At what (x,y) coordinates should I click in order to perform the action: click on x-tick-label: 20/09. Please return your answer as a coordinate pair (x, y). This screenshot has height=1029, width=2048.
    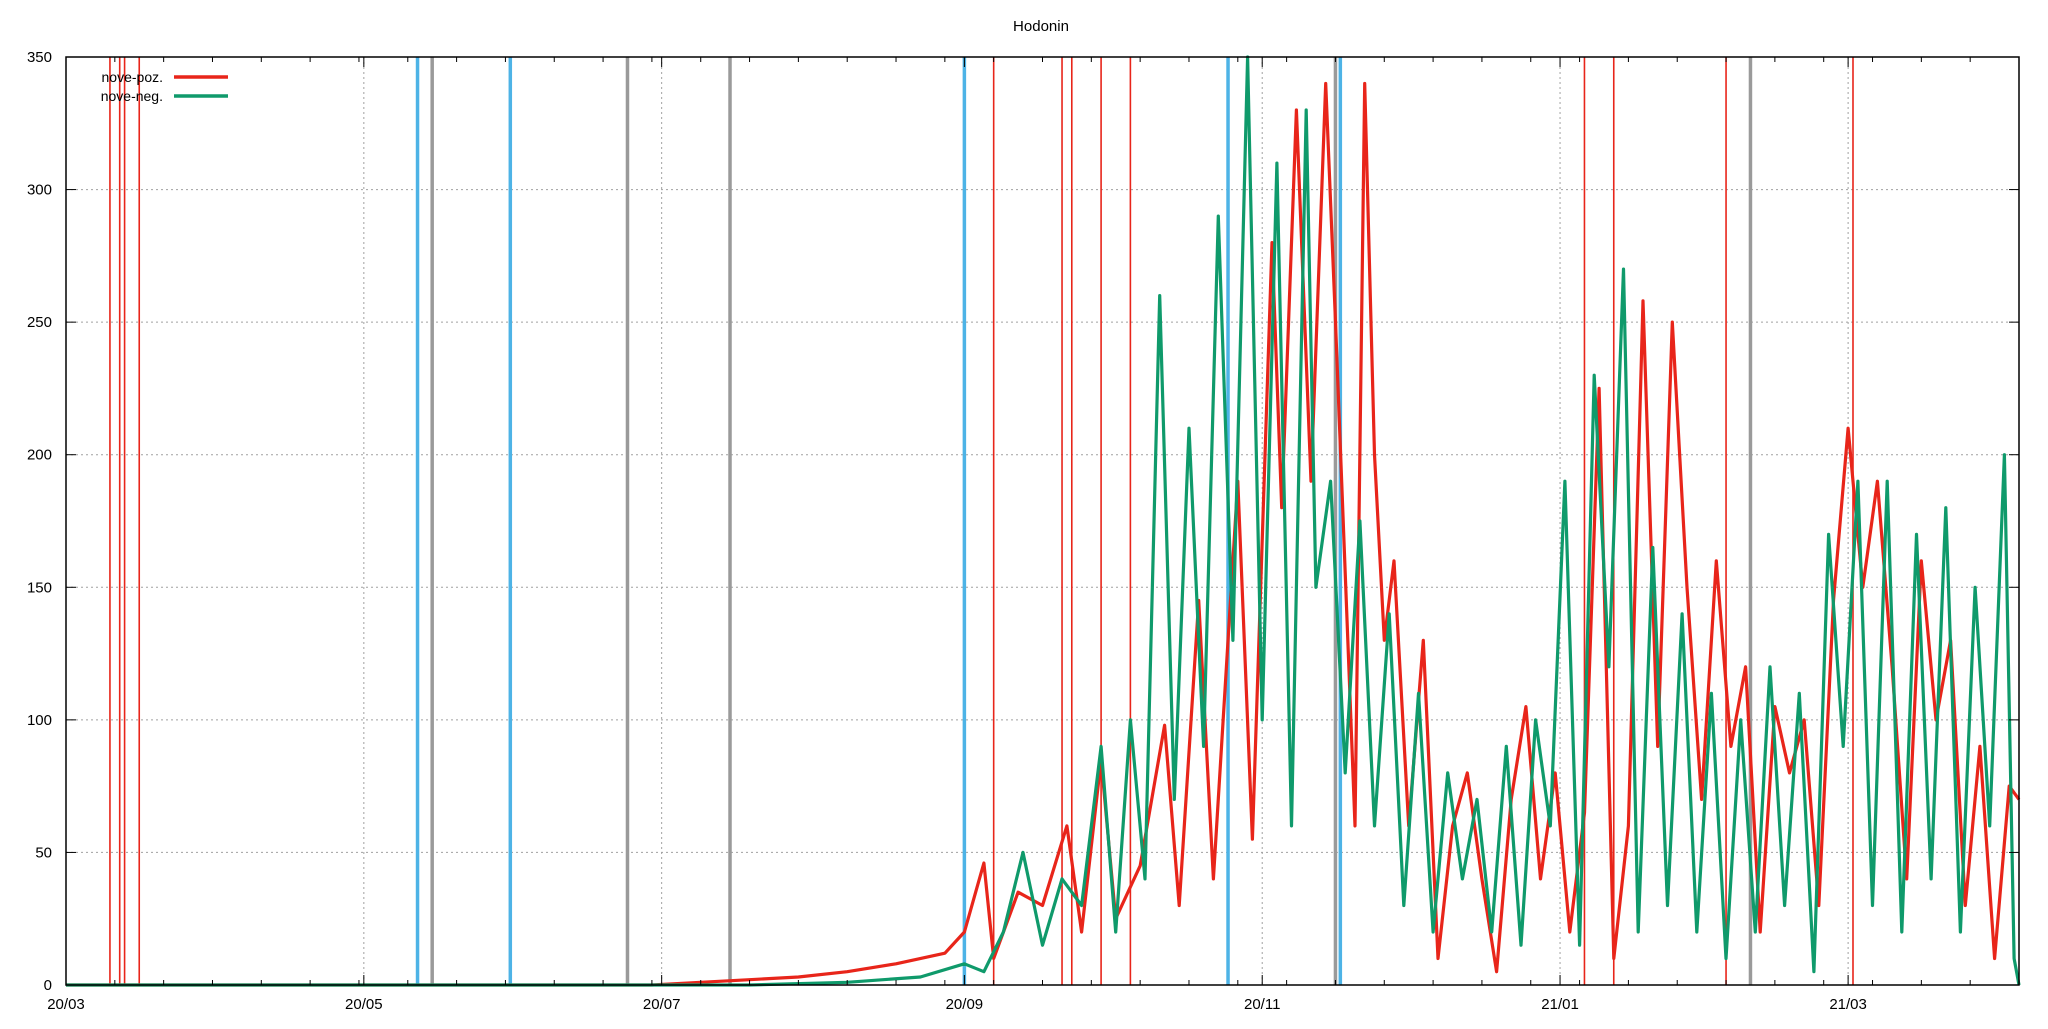
    Looking at the image, I should click on (965, 1004).